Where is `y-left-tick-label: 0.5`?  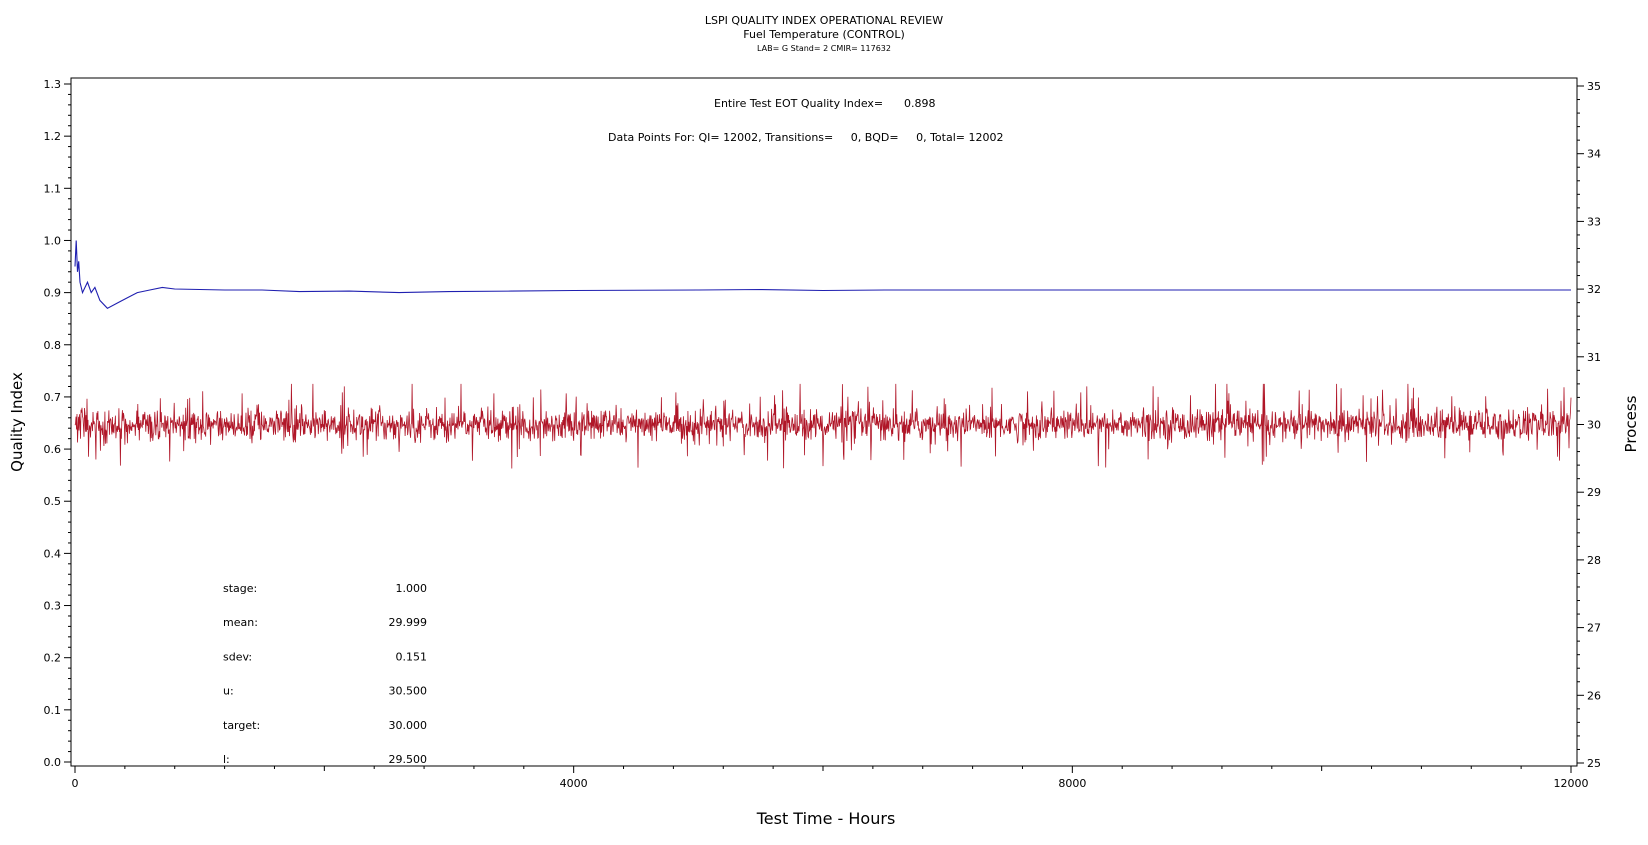
y-left-tick-label: 0.5 is located at coordinates (53, 501).